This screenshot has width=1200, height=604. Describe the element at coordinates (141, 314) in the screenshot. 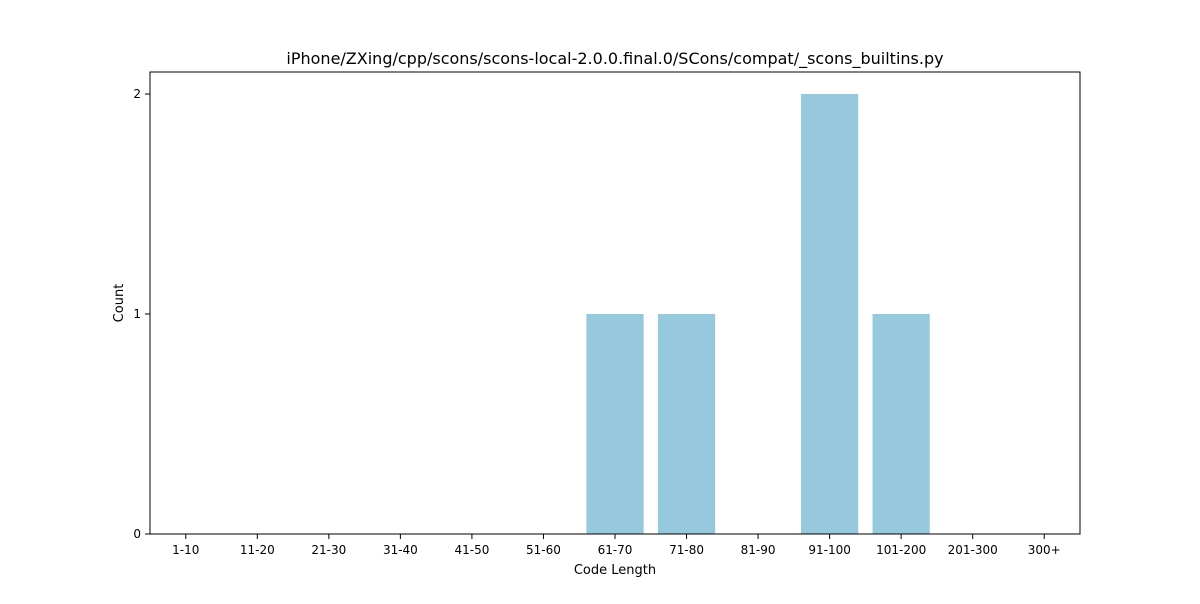

I see `y-axis-ticks: 0 1 2` at that location.